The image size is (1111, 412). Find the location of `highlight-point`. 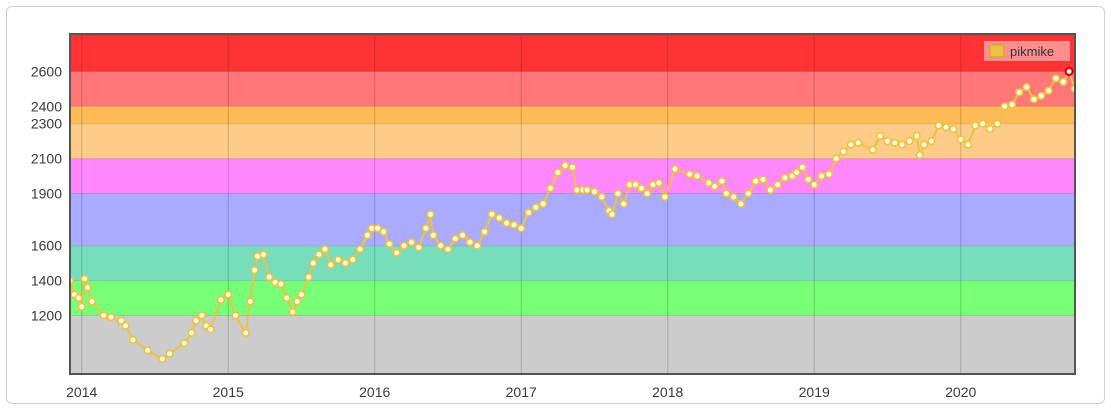

highlight-point is located at coordinates (1069, 71).